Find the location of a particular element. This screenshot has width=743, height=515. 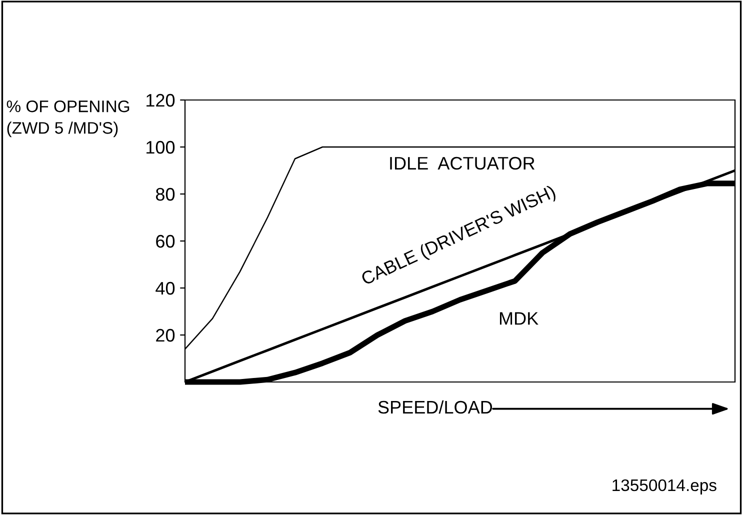

series-label: IDLE ACTUATOR is located at coordinates (462, 163).